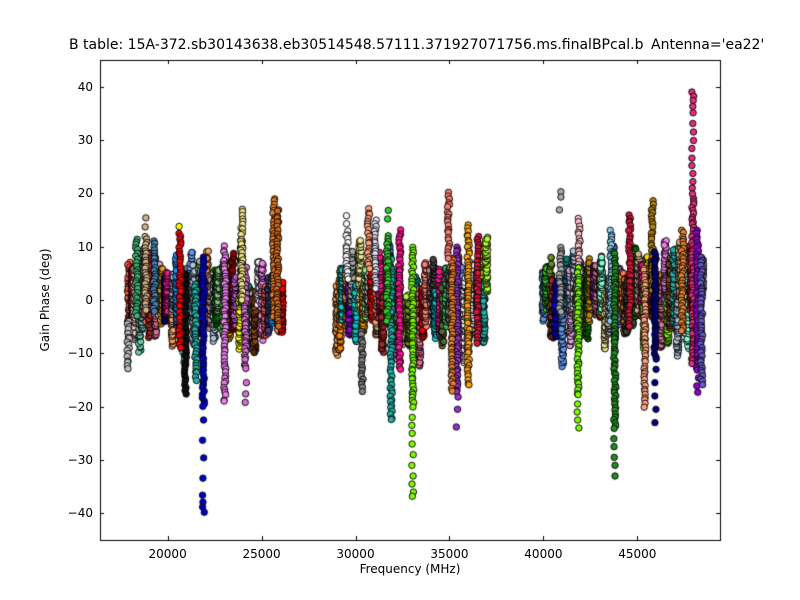 This screenshot has width=800, height=600. Describe the element at coordinates (708, 45) in the screenshot. I see `antenna-label: Antenna='ea22'` at that location.